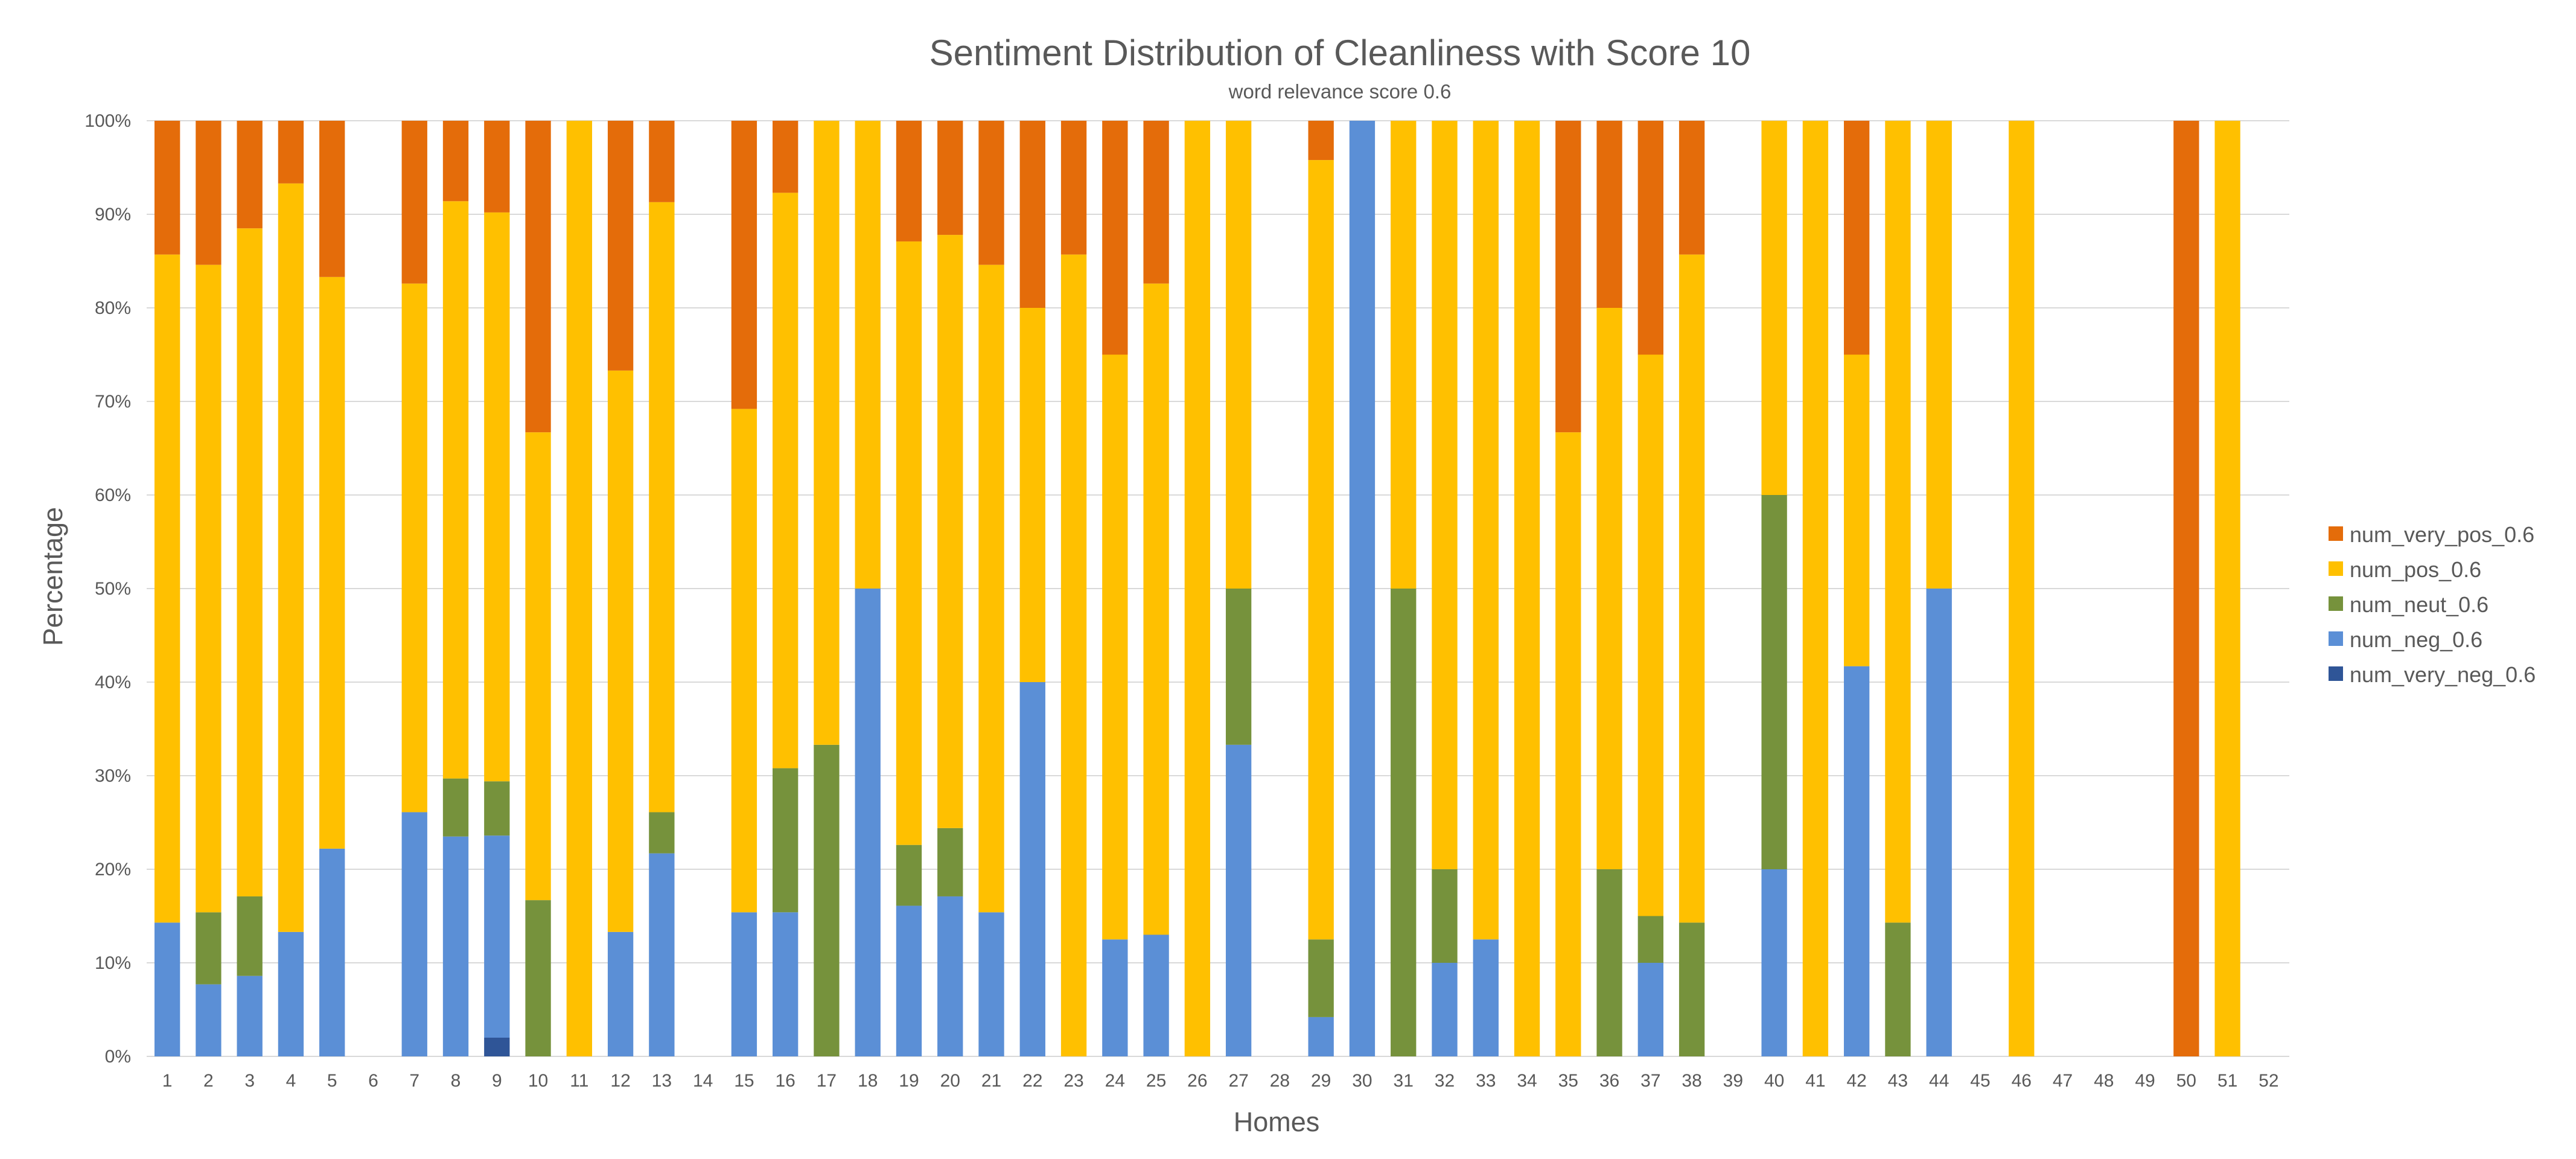 This screenshot has height=1159, width=2576. Describe the element at coordinates (662, 1081) in the screenshot. I see `x-tick-label: 13` at that location.